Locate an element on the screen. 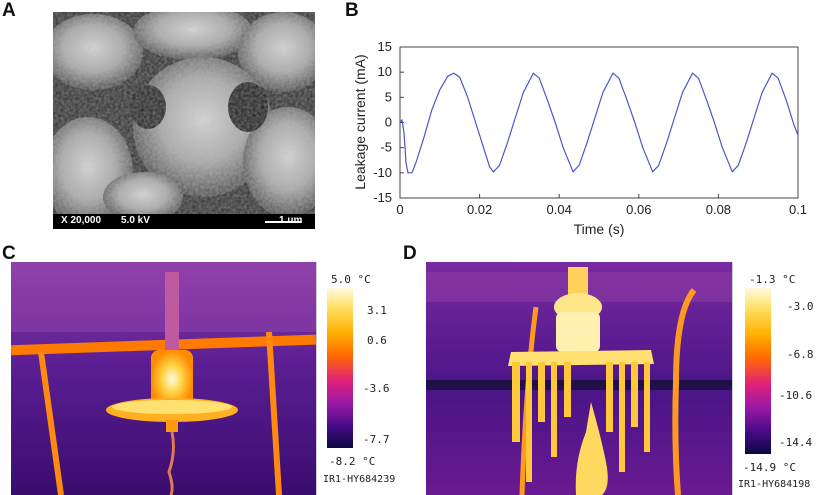 This screenshot has height=495, width=823. sem-voltage: 5.0 kV is located at coordinates (135, 220).